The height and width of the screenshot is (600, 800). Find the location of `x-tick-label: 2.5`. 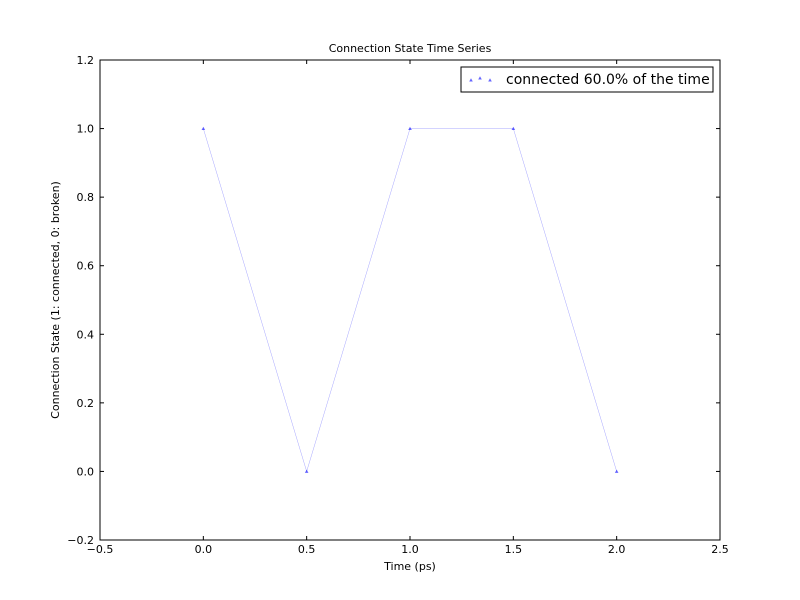

x-tick-label: 2.5 is located at coordinates (720, 549).